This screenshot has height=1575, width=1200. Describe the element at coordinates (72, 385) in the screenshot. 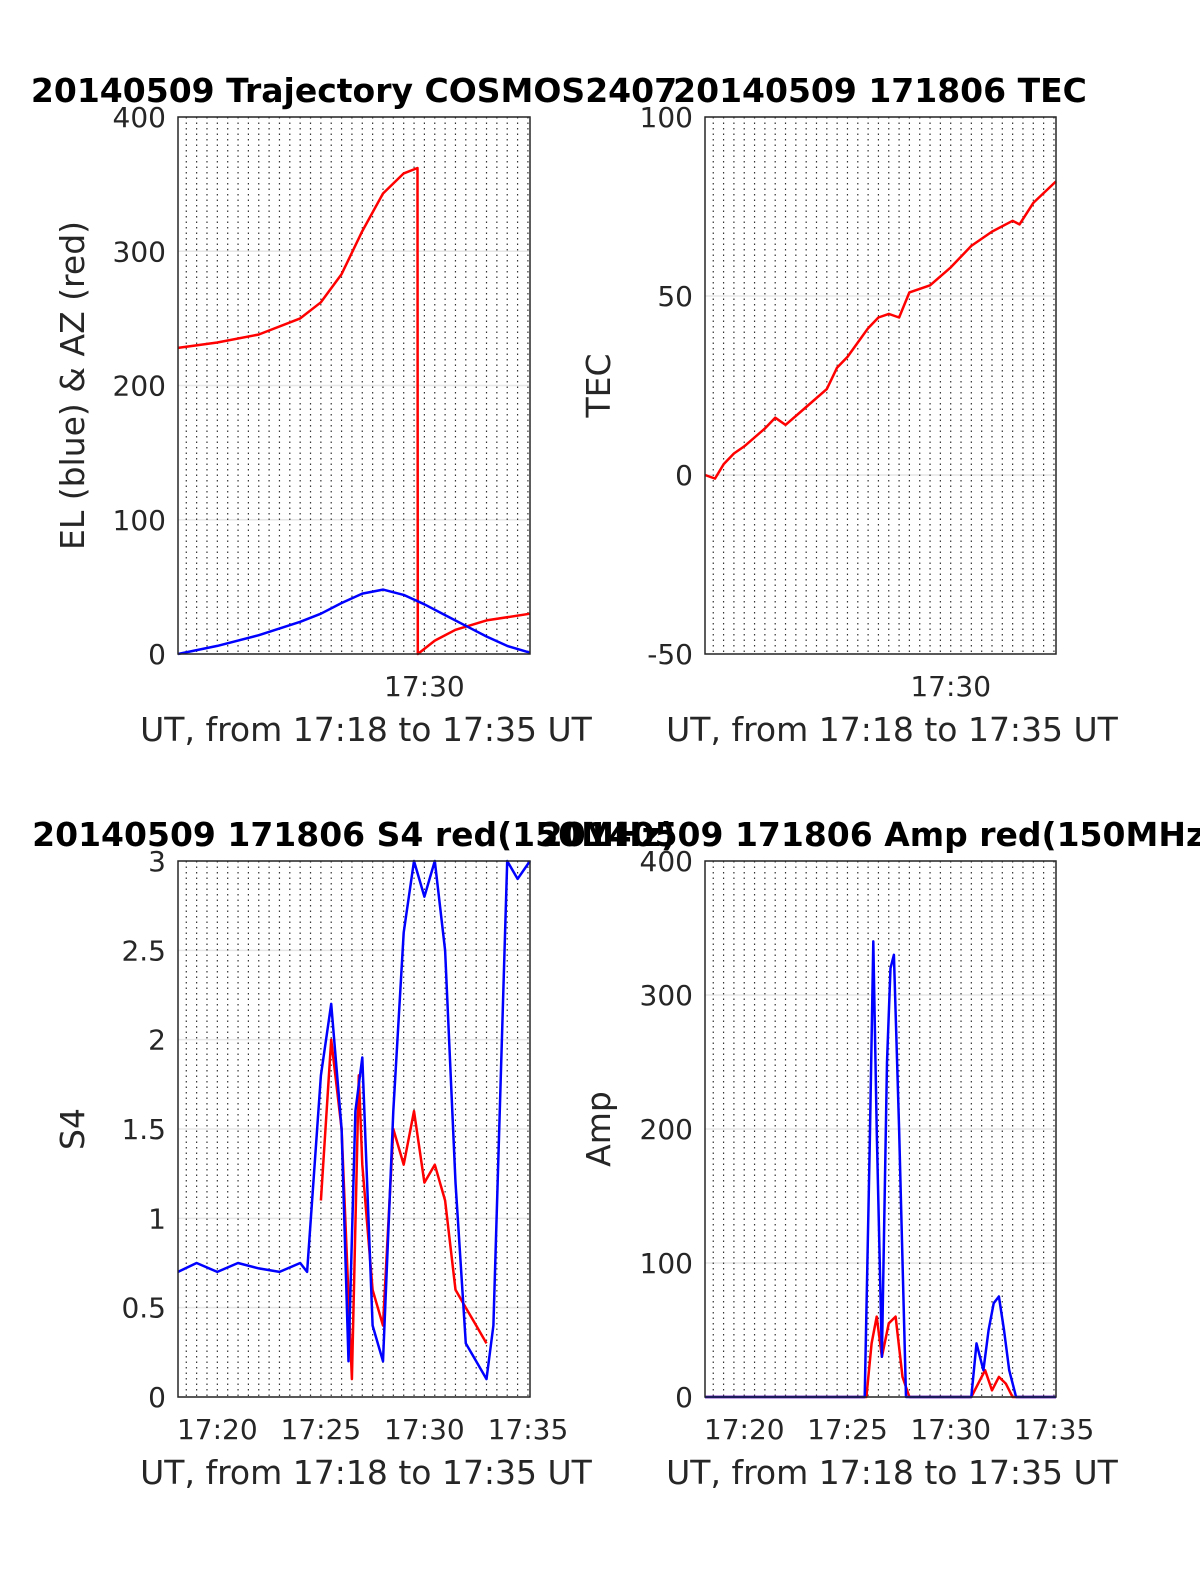

I see `y-axis-label: EL (blue) & AZ (red)` at that location.